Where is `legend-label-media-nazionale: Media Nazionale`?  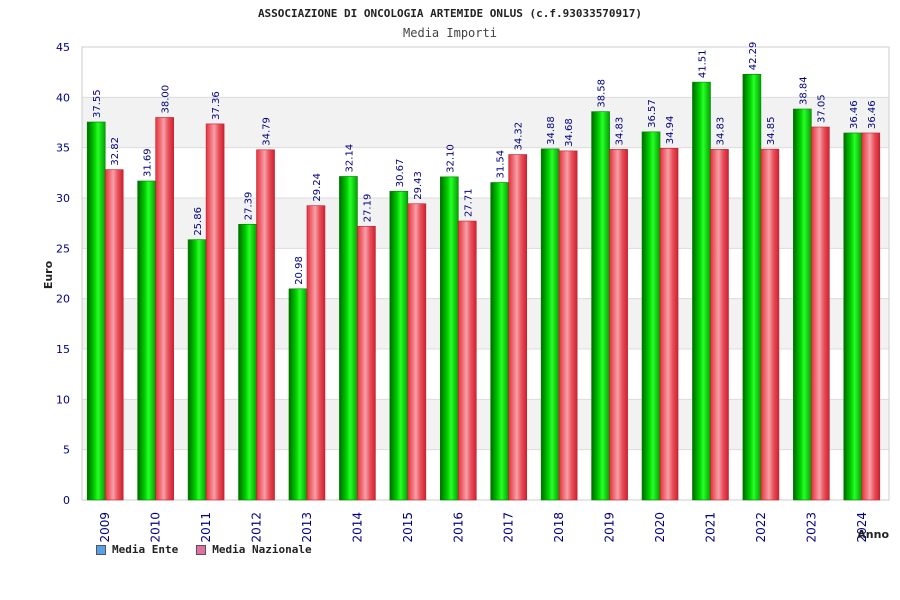
legend-label-media-nazionale: Media Nazionale is located at coordinates (262, 549).